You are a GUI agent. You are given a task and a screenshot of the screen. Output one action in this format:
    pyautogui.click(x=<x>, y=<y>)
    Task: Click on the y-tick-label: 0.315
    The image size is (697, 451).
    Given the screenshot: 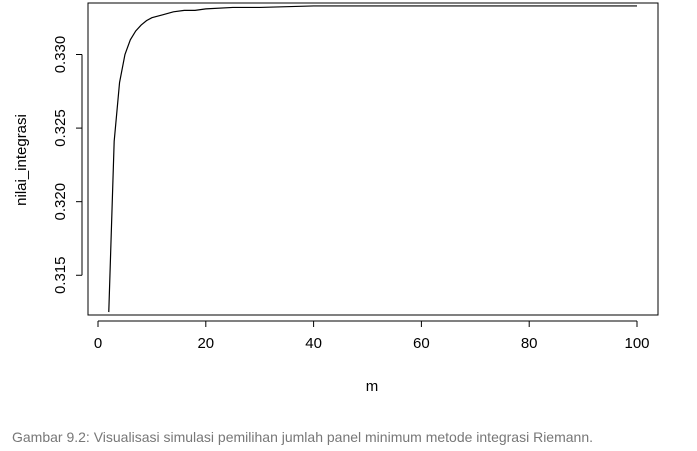 What is the action you would take?
    pyautogui.click(x=60, y=275)
    